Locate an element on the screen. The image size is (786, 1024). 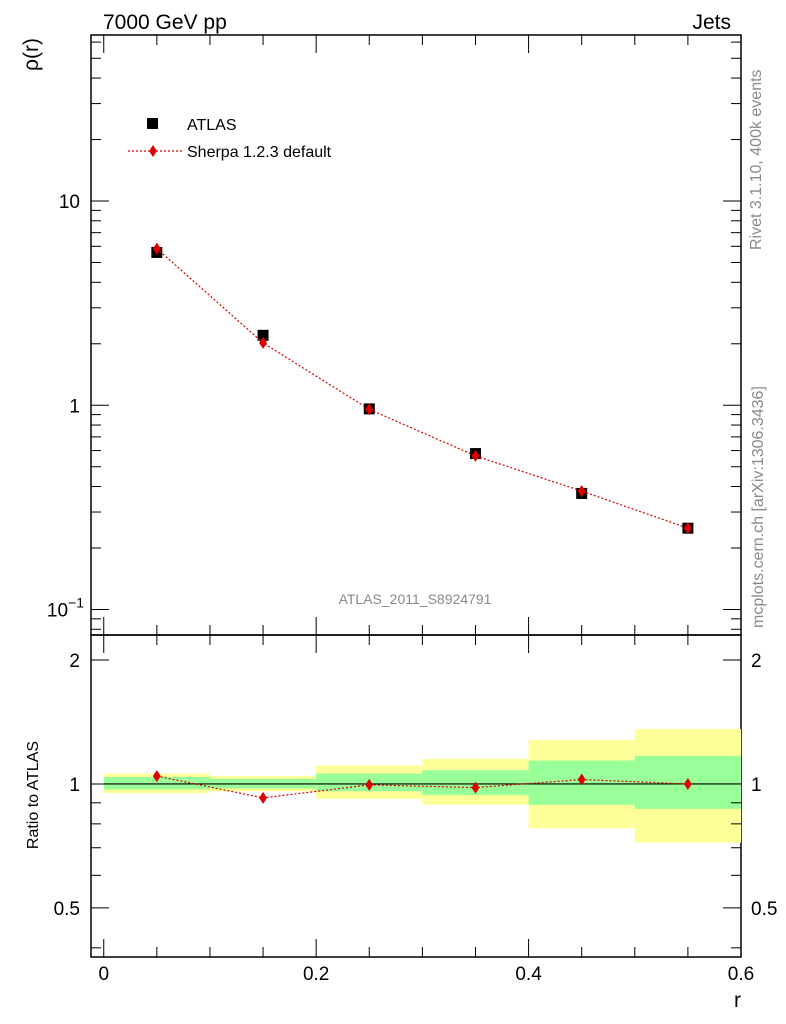
x-axis-label: r is located at coordinates (737, 1000).